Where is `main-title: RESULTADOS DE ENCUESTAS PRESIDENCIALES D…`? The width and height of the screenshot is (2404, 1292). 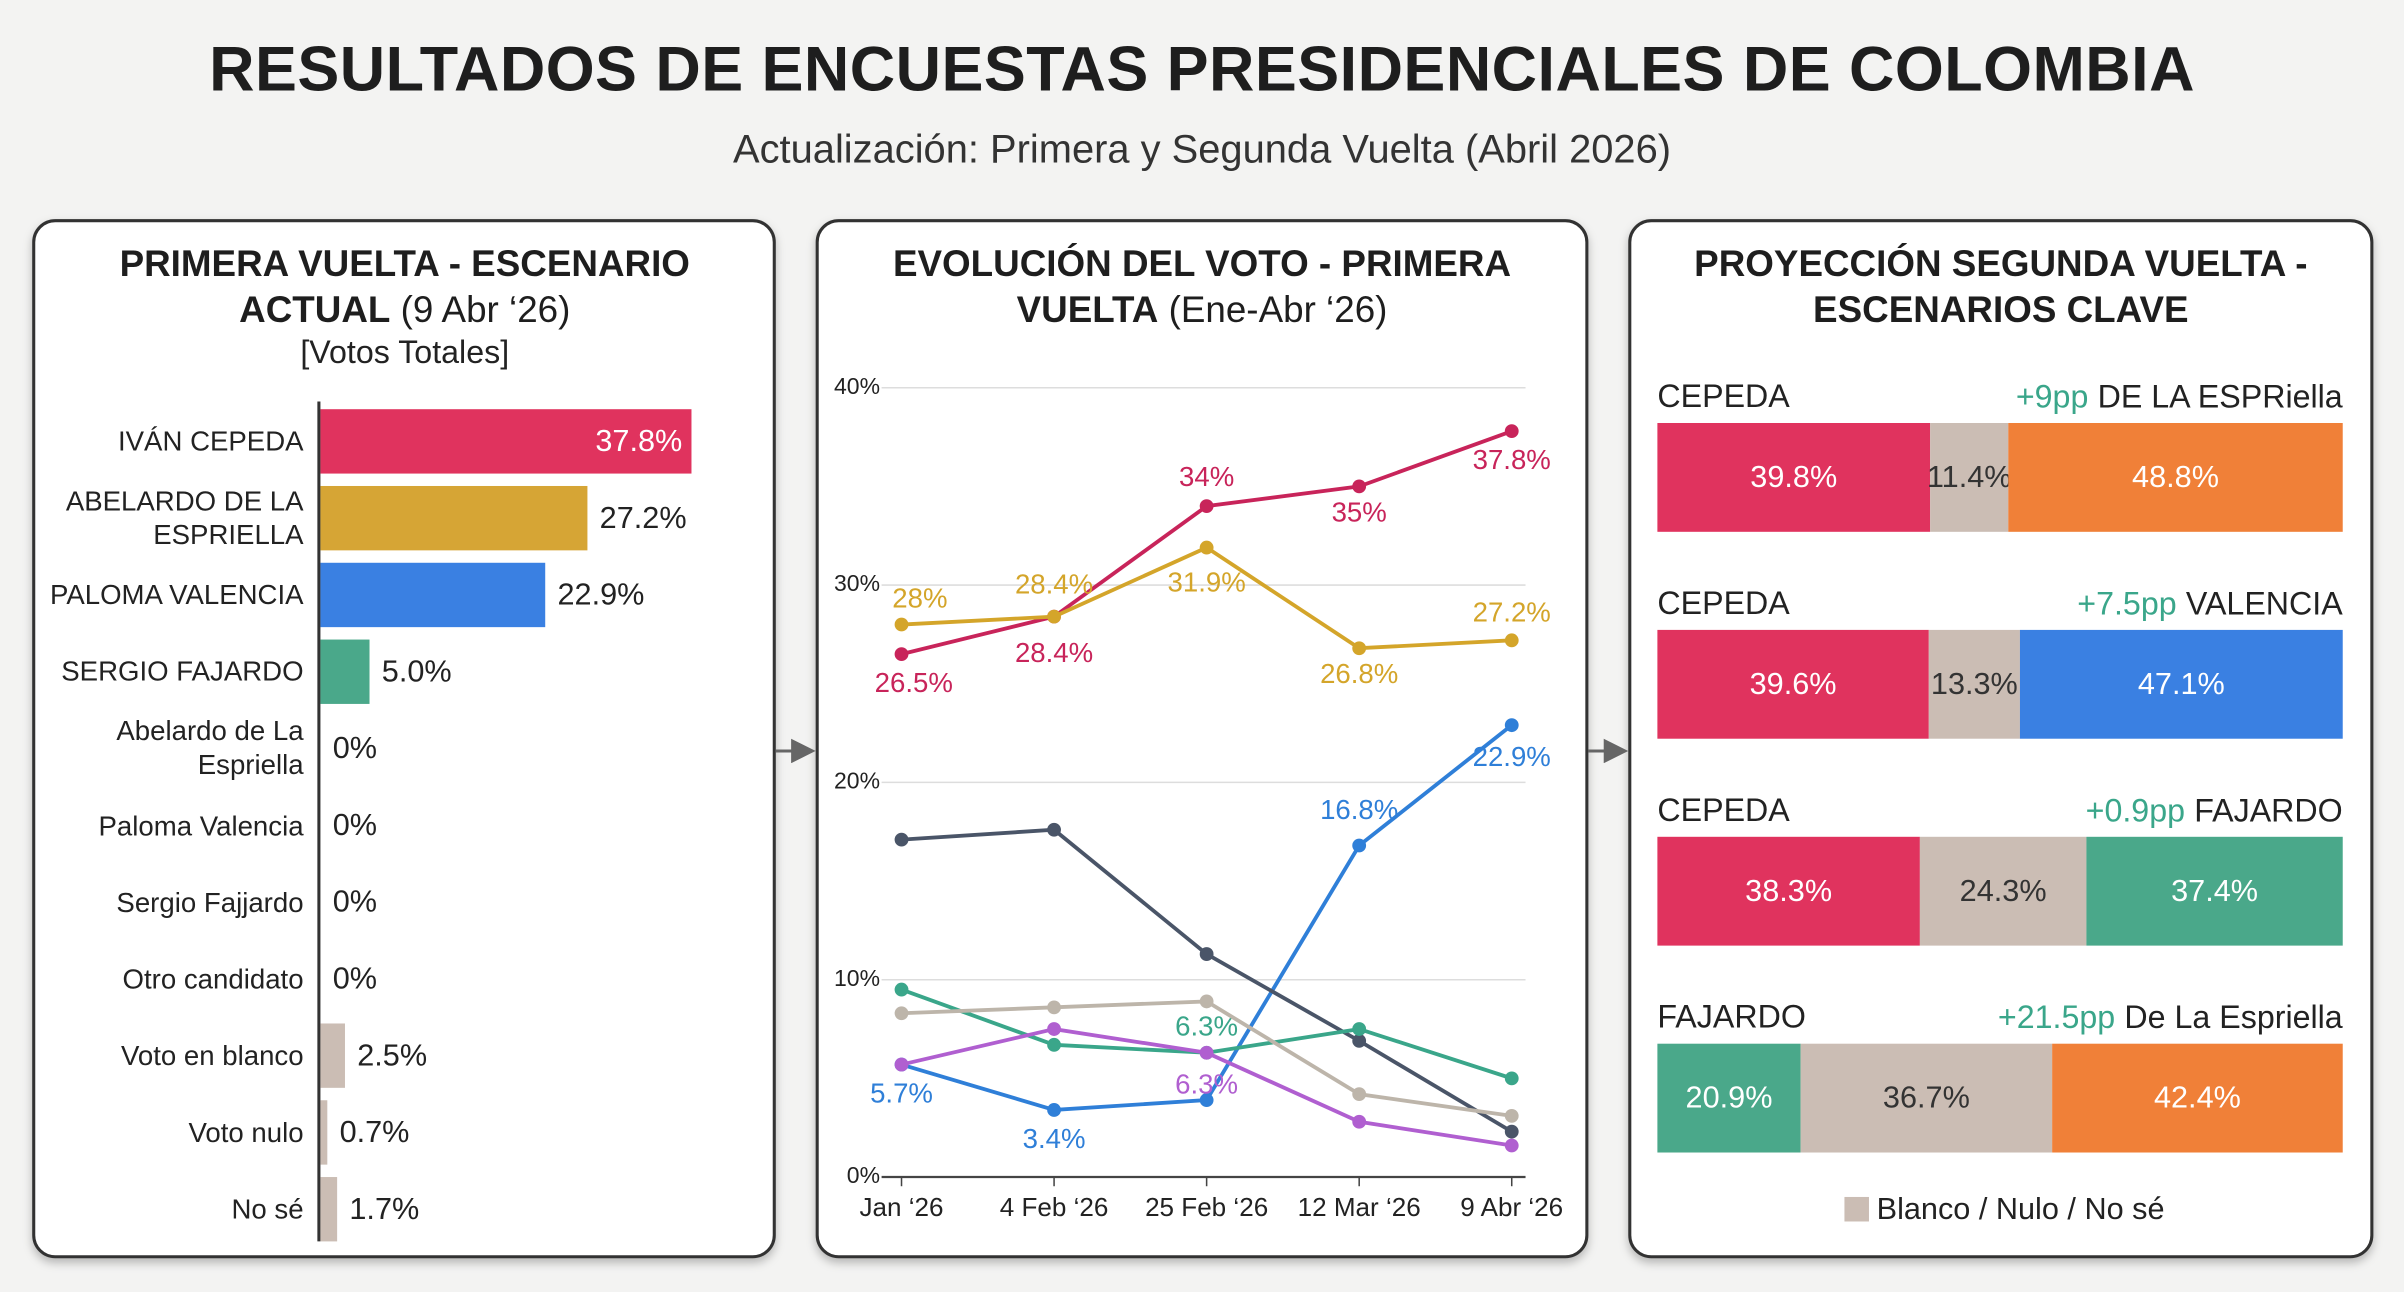 main-title: RESULTADOS DE ENCUESTAS PRESIDENCIALES D… is located at coordinates (1202, 69).